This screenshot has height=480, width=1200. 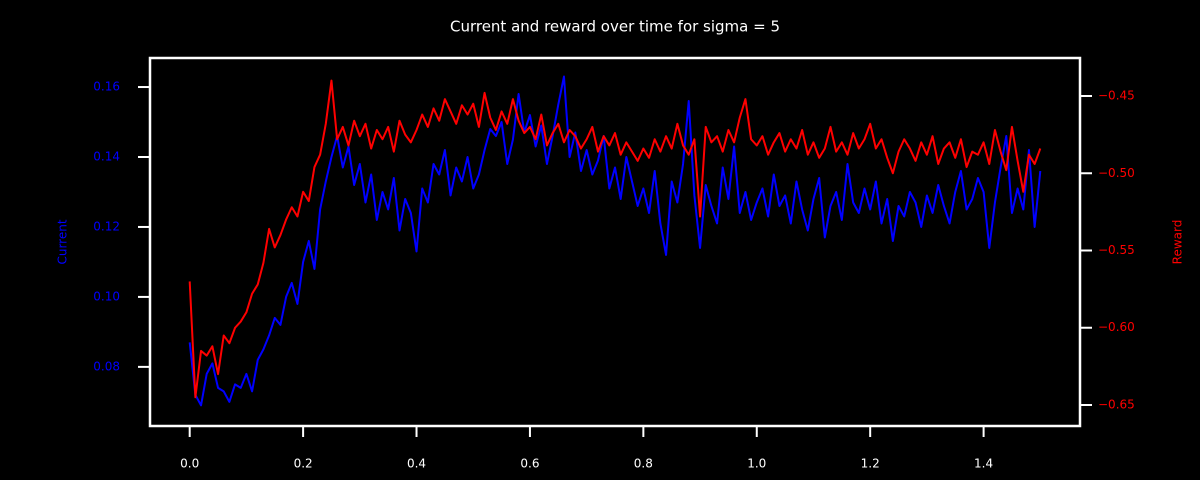 I want to click on y2-tick-label: −0.65, so click(x=1116, y=404).